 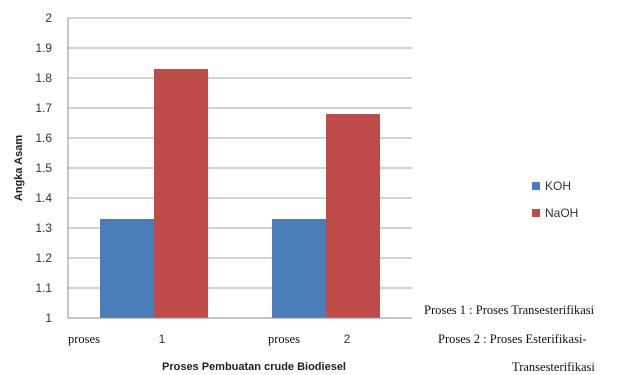 What do you see at coordinates (536, 213) in the screenshot?
I see `legend-swatch-naoh` at bounding box center [536, 213].